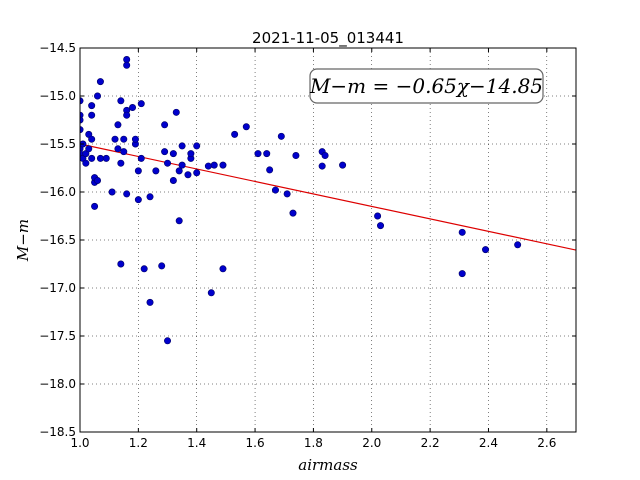  I want to click on x-tick-label: 2.6, so click(546, 443).